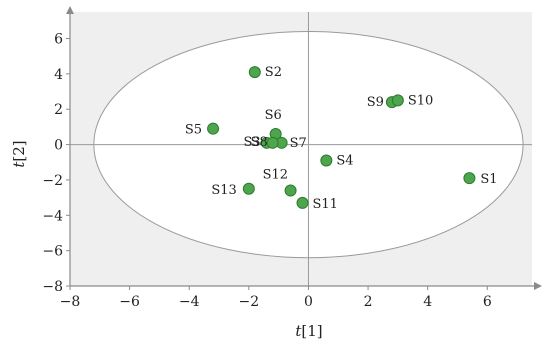 The height and width of the screenshot is (341, 543). I want to click on y-tick-label: 4, so click(58, 75).